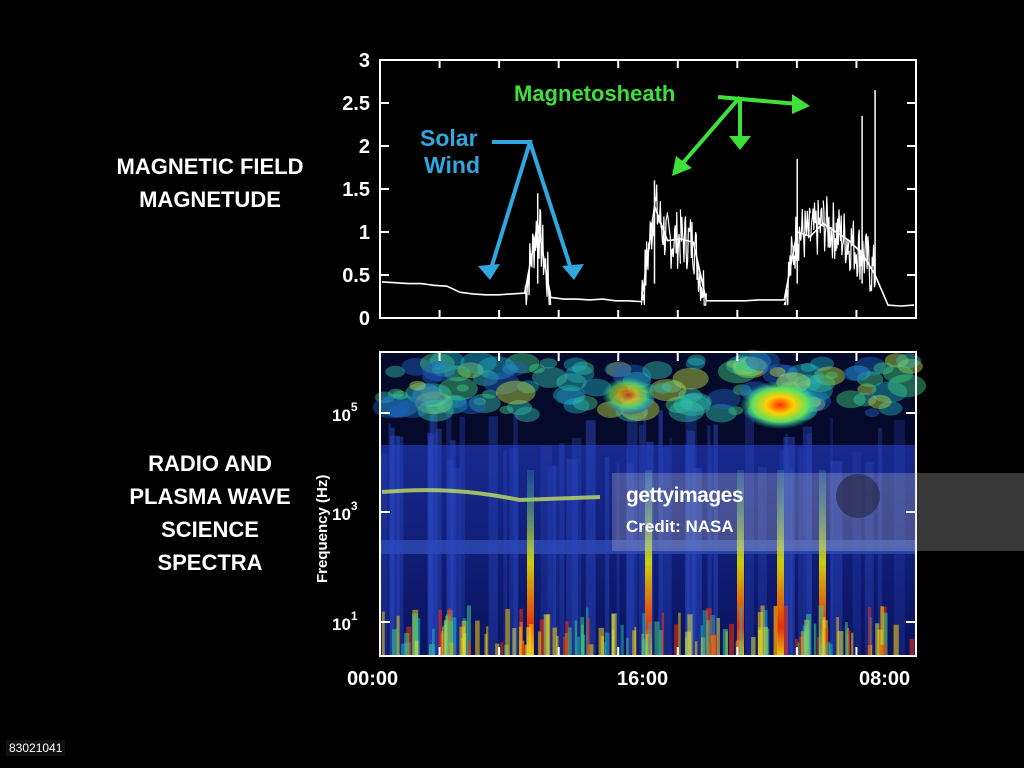 The height and width of the screenshot is (768, 1024). I want to click on y-tick-label: 2.5, so click(356, 104).